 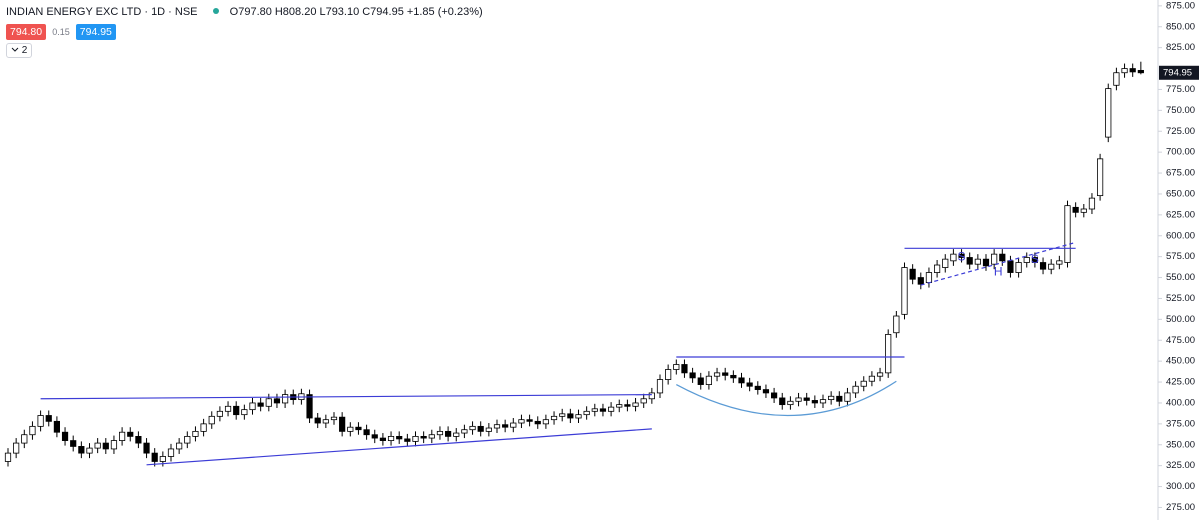 What do you see at coordinates (1180, 173) in the screenshot?
I see `y-tick-label: 675.00` at bounding box center [1180, 173].